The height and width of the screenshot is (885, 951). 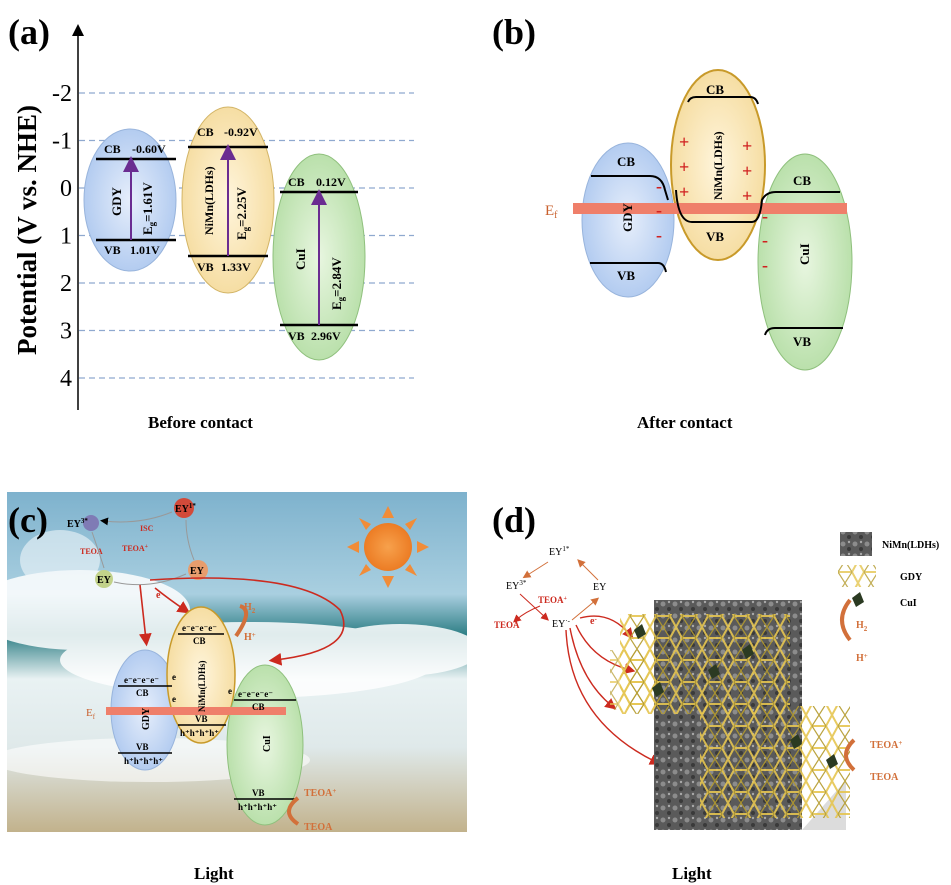 What do you see at coordinates (250, 608) in the screenshot?
I see `h2-label-c: H2` at bounding box center [250, 608].